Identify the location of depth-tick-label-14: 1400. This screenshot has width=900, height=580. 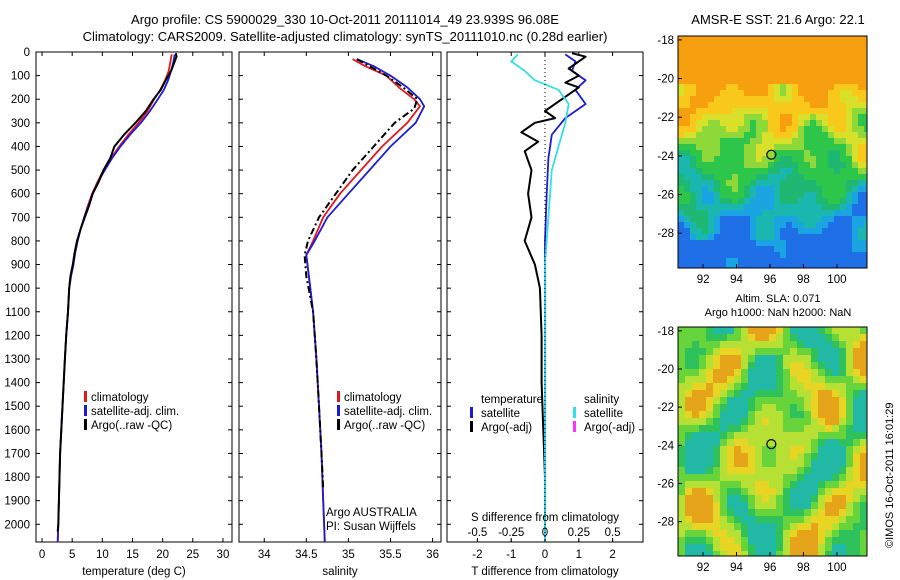
(17, 384).